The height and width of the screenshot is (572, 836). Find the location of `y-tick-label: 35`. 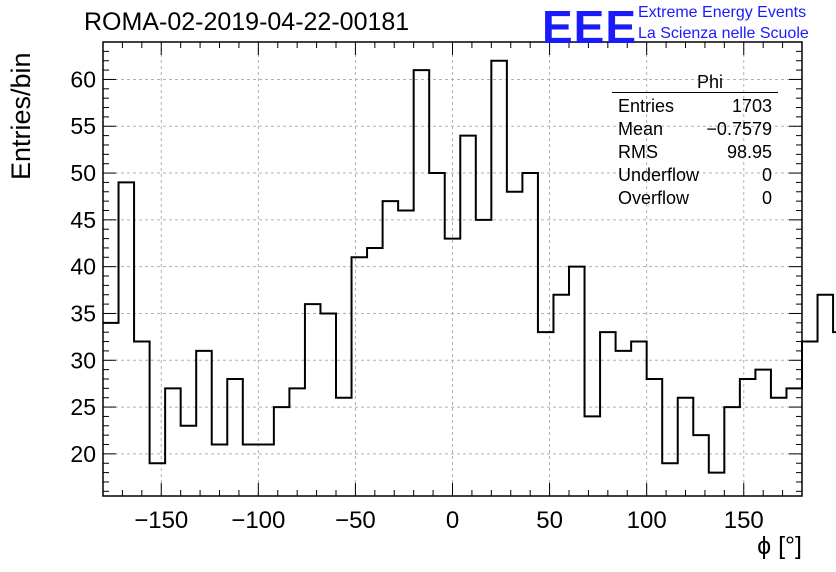

y-tick-label: 35 is located at coordinates (83, 313).